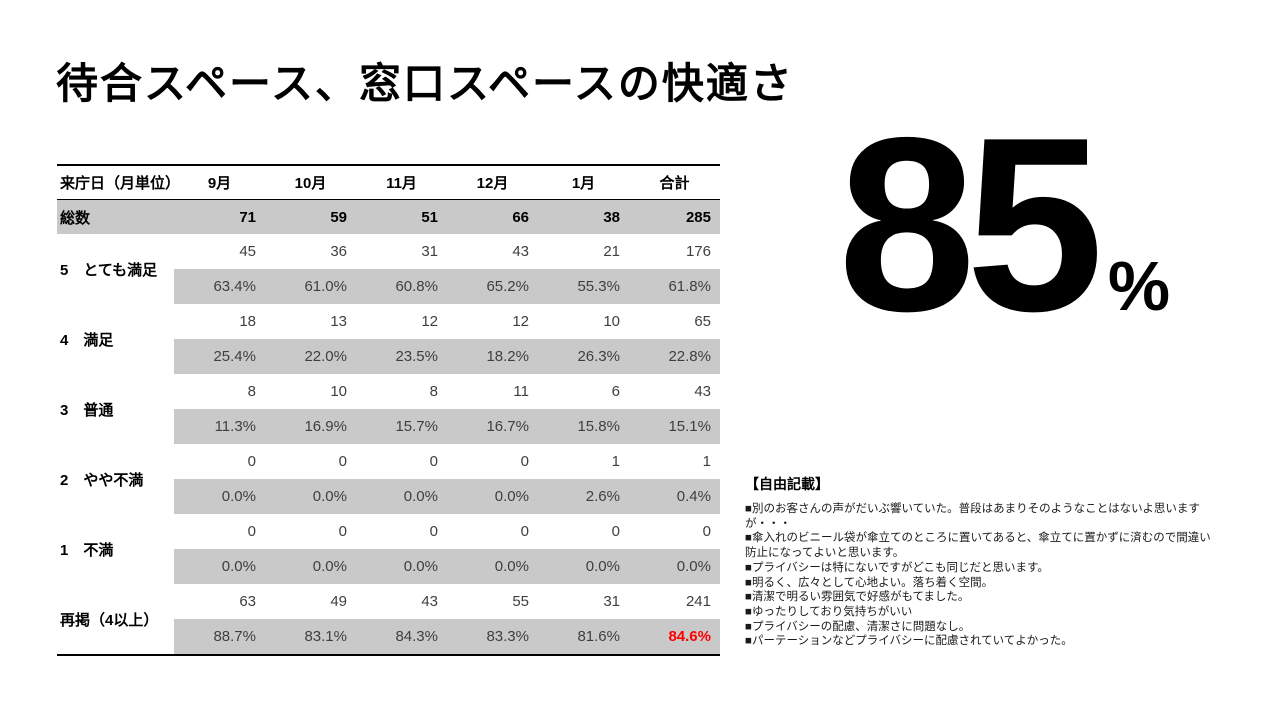  What do you see at coordinates (611, 251) in the screenshot?
I see `count-cell: 21` at bounding box center [611, 251].